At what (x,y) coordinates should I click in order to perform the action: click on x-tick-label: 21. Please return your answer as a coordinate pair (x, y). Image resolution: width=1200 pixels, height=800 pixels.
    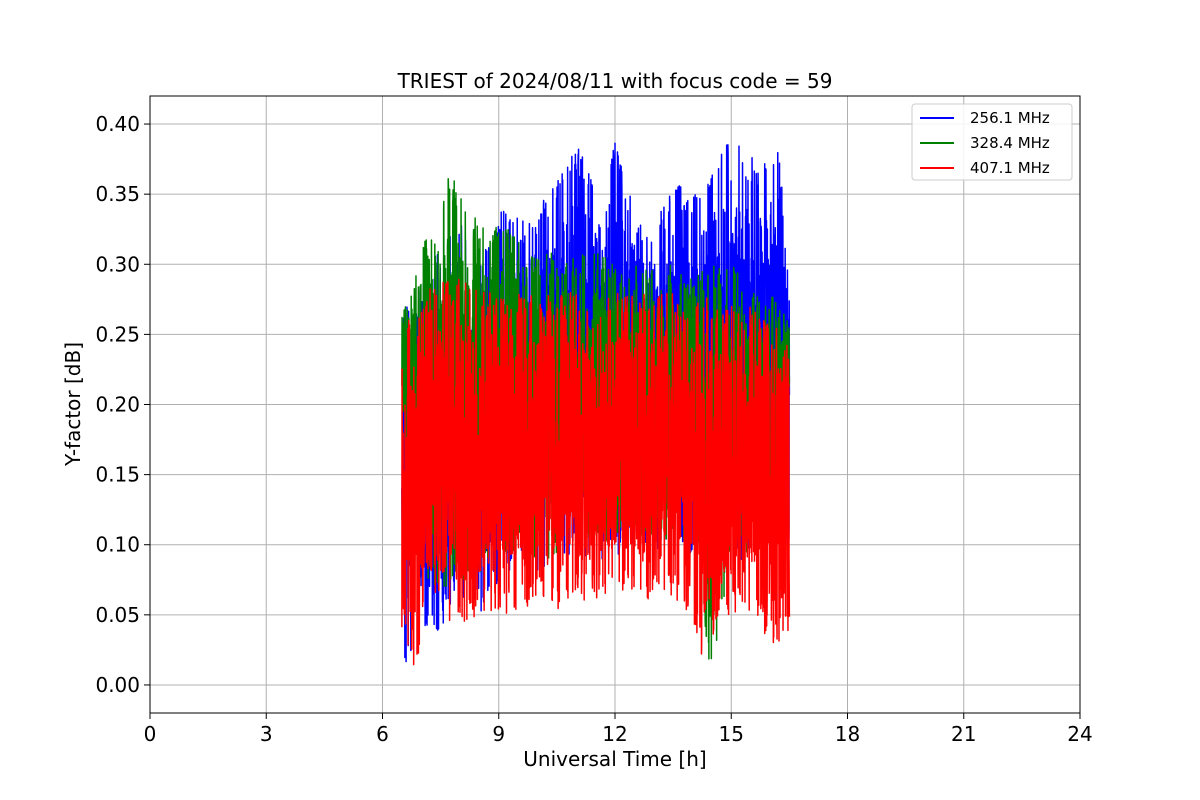
    Looking at the image, I should click on (963, 734).